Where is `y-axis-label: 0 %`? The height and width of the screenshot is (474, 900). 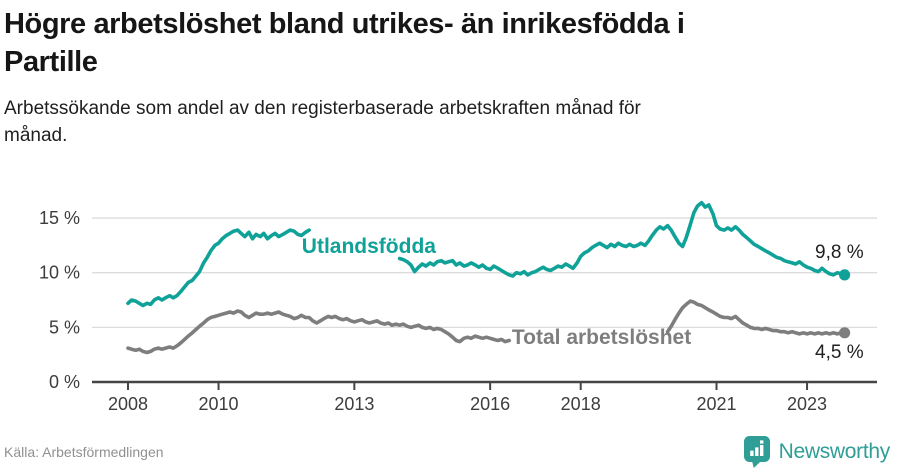 y-axis-label: 0 % is located at coordinates (64, 382).